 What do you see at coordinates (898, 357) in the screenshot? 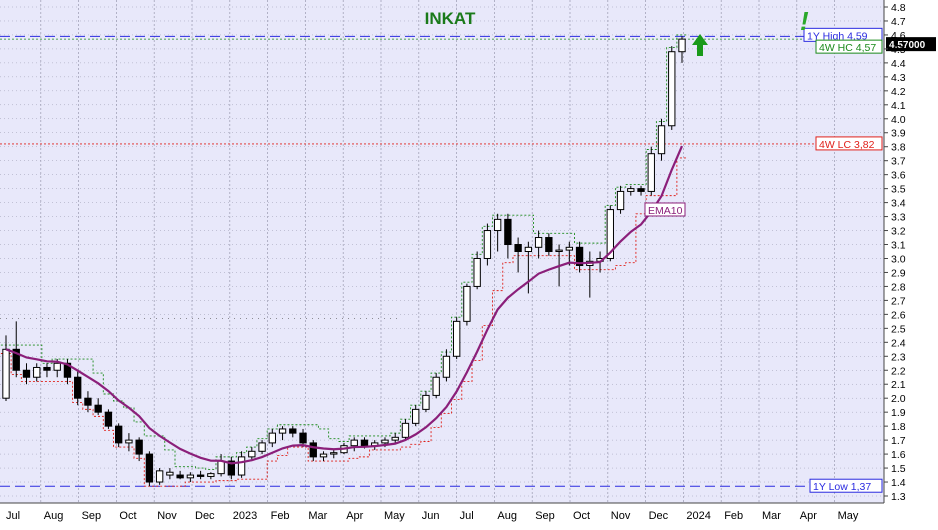
I see `y-tick-label: 2.3` at bounding box center [898, 357].